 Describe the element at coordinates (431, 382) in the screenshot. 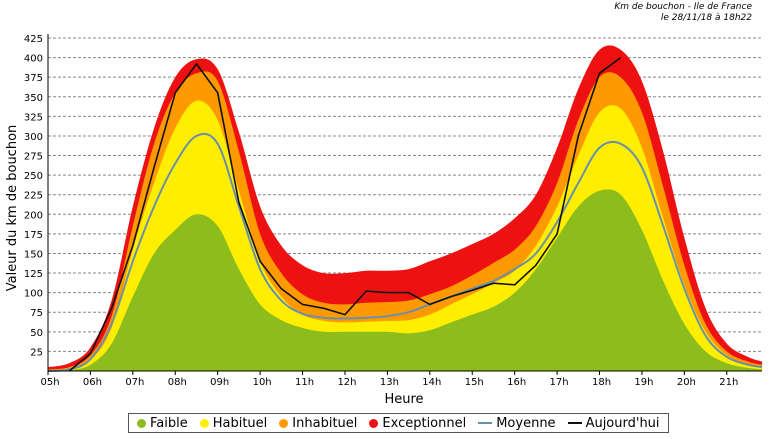

I see `x-tick-label: 14h` at that location.